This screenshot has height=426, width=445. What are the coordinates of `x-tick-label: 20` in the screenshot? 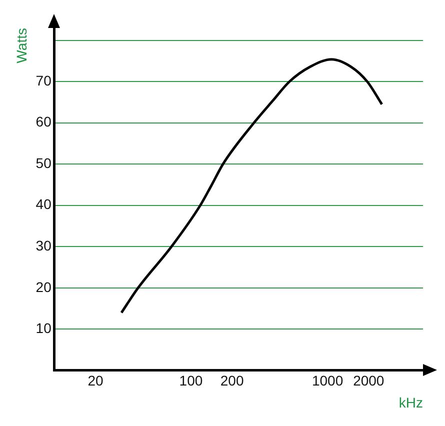 It's located at (96, 380).